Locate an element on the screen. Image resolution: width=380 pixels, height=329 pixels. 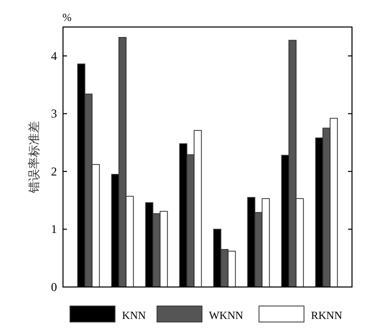
y-tick-label: 1 is located at coordinates (54, 229).